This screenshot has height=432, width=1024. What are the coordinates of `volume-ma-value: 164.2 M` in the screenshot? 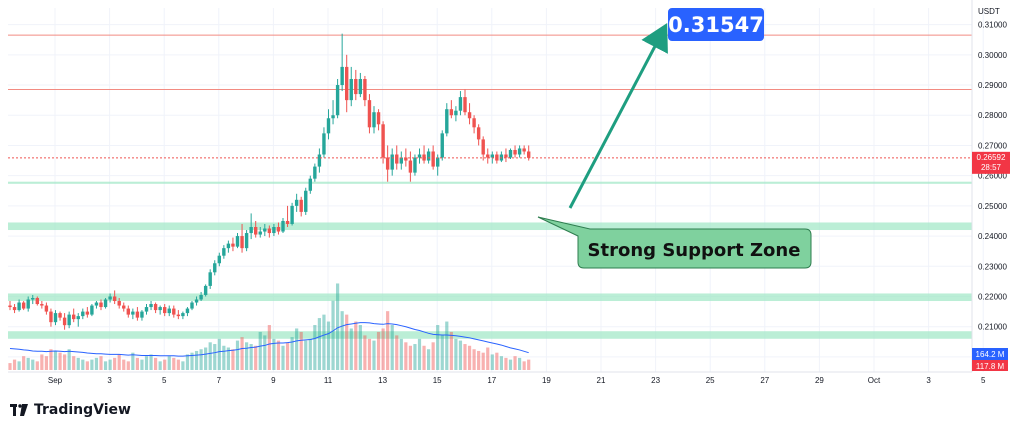 It's located at (990, 354).